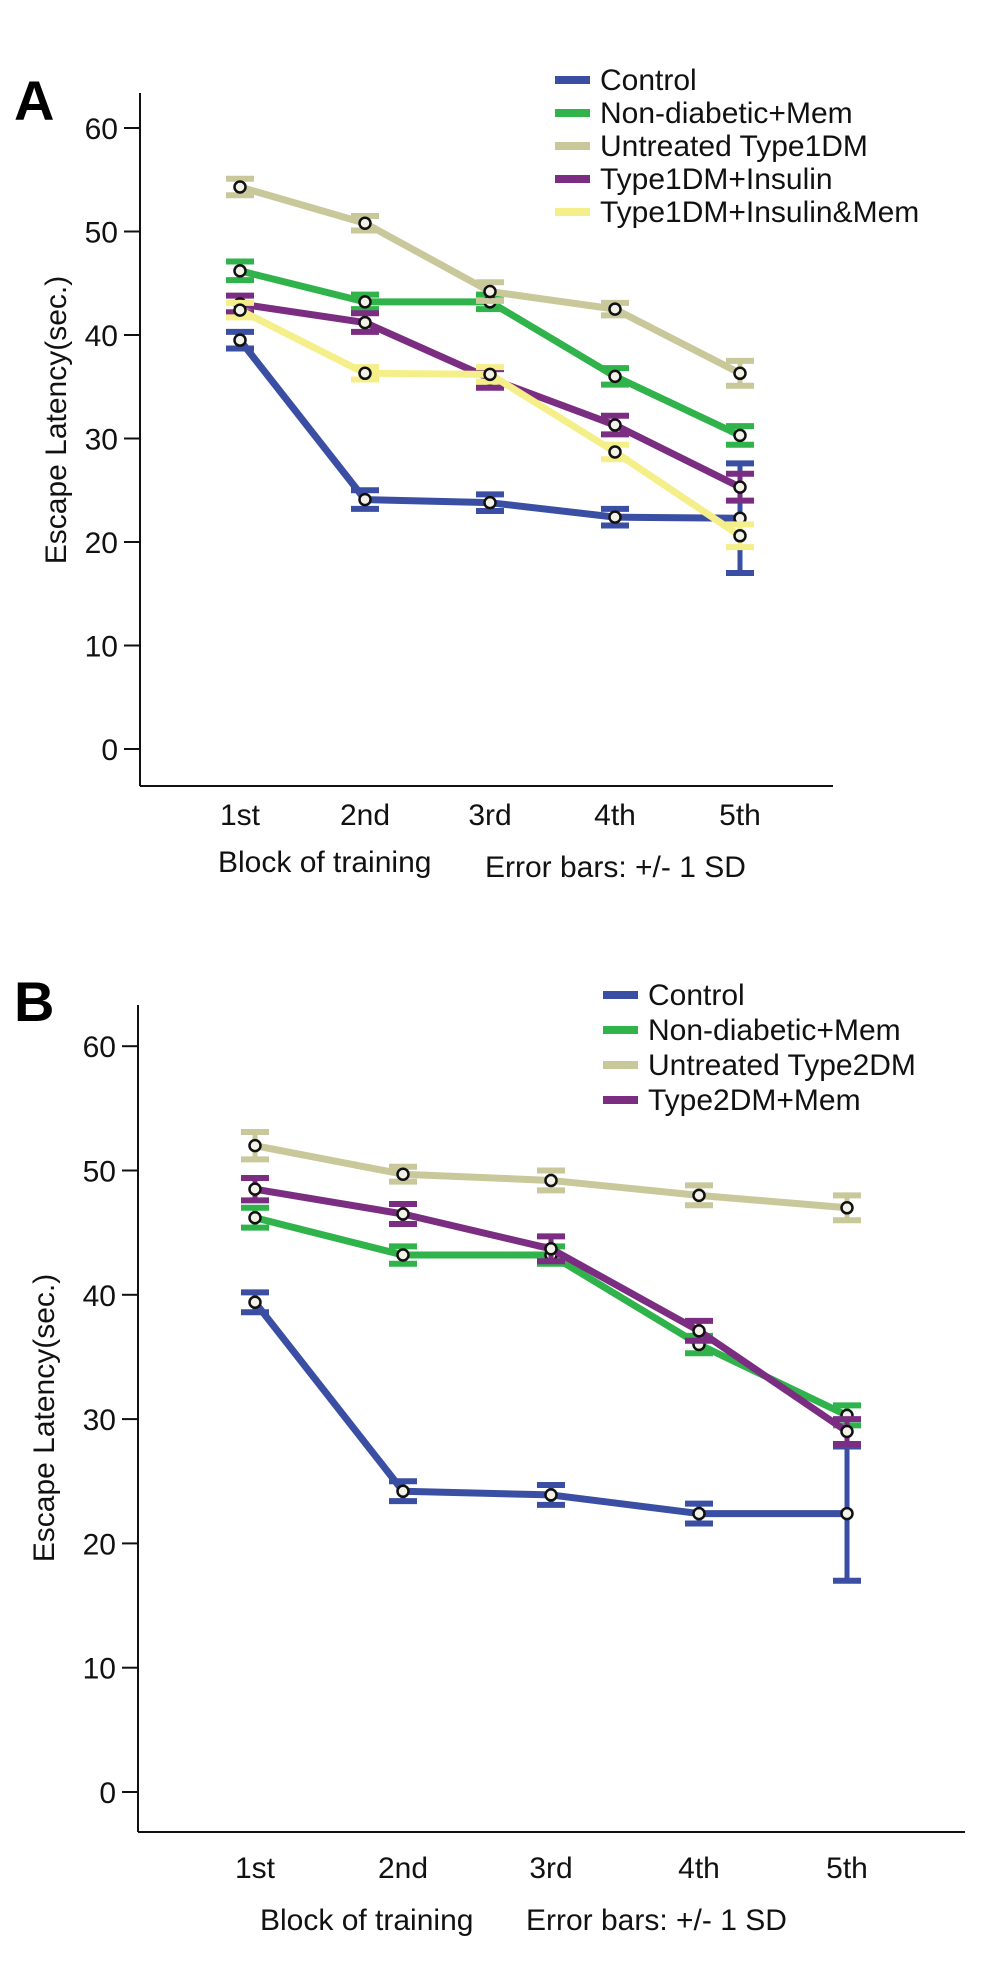 This screenshot has height=1971, width=1000. I want to click on panel-b-x-tick-label: 1st, so click(255, 1868).